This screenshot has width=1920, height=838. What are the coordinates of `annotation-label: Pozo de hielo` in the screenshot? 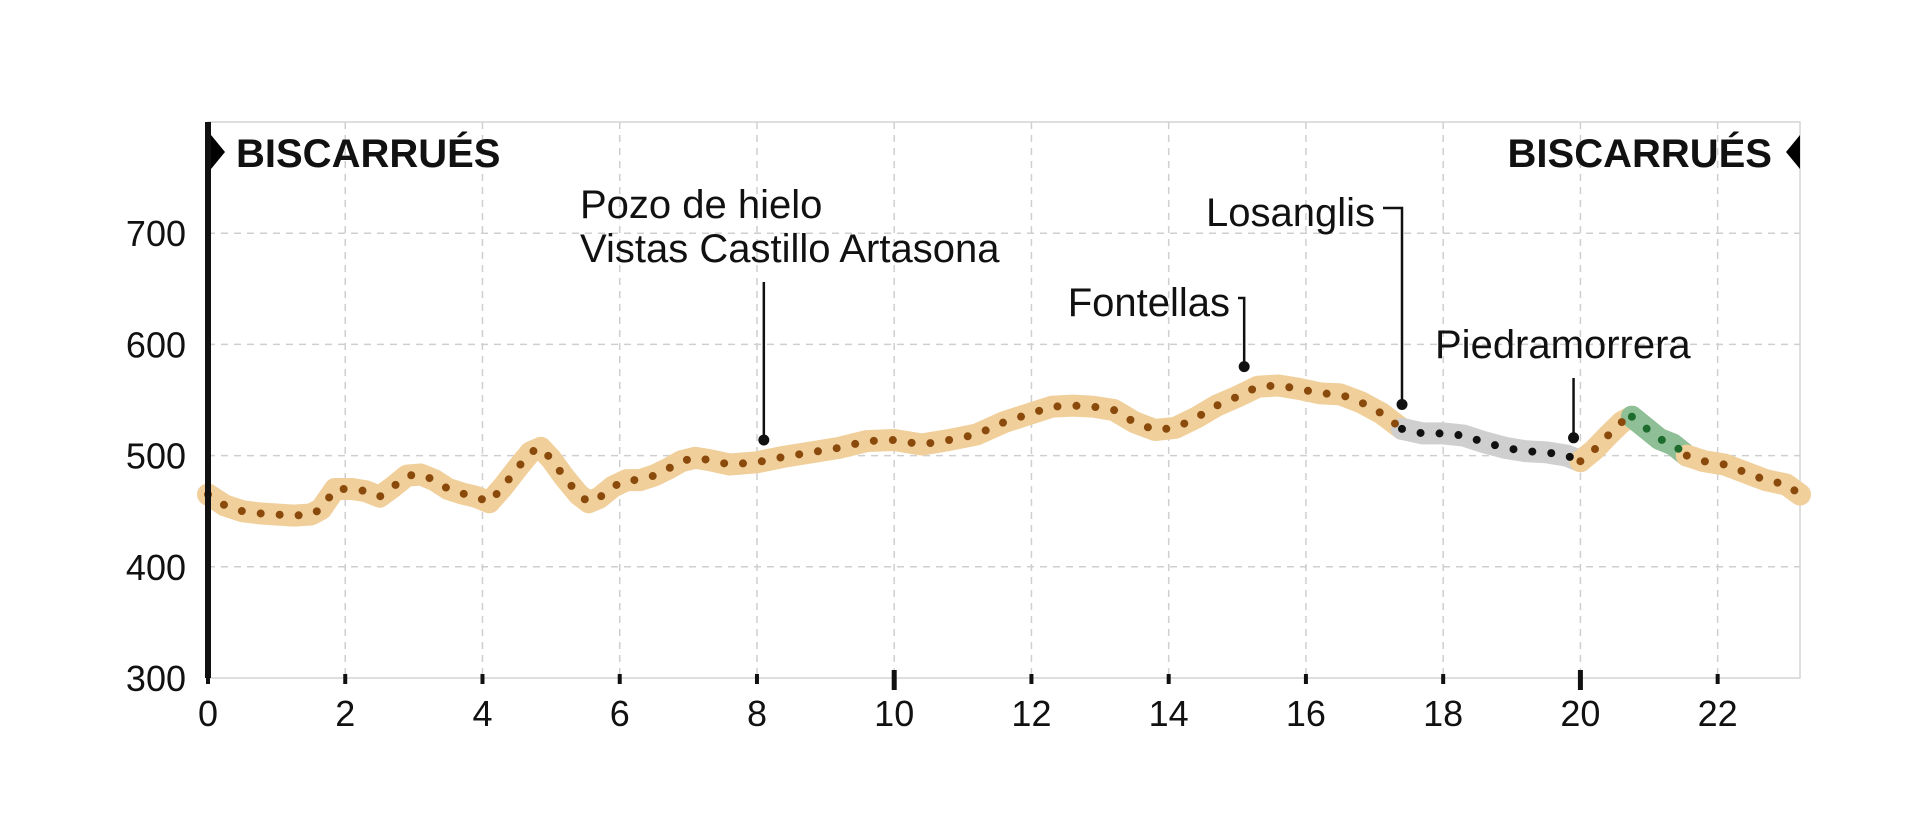 It's located at (701, 205).